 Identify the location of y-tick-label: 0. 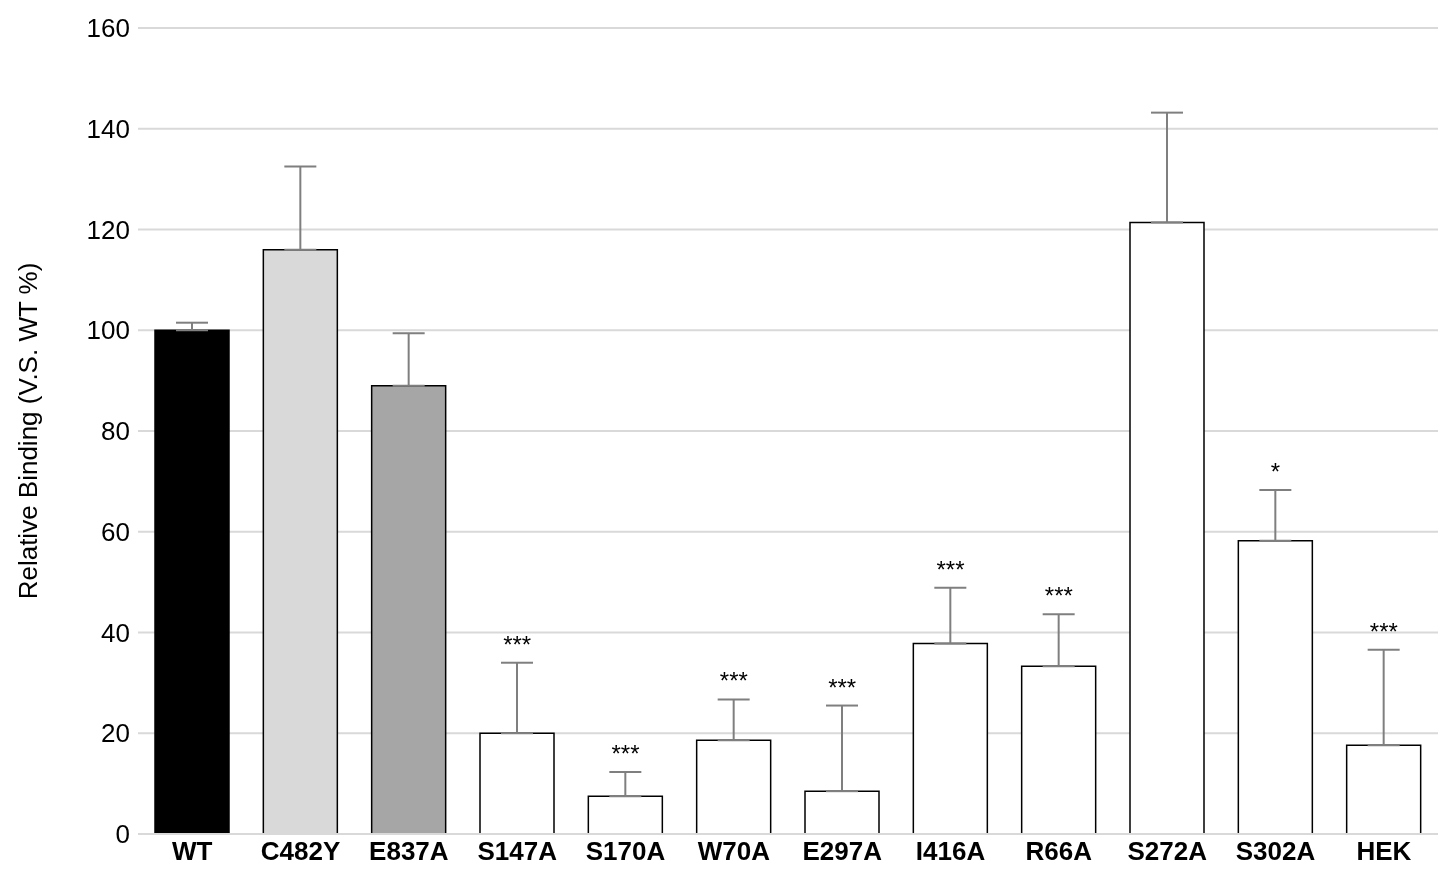
(122, 834).